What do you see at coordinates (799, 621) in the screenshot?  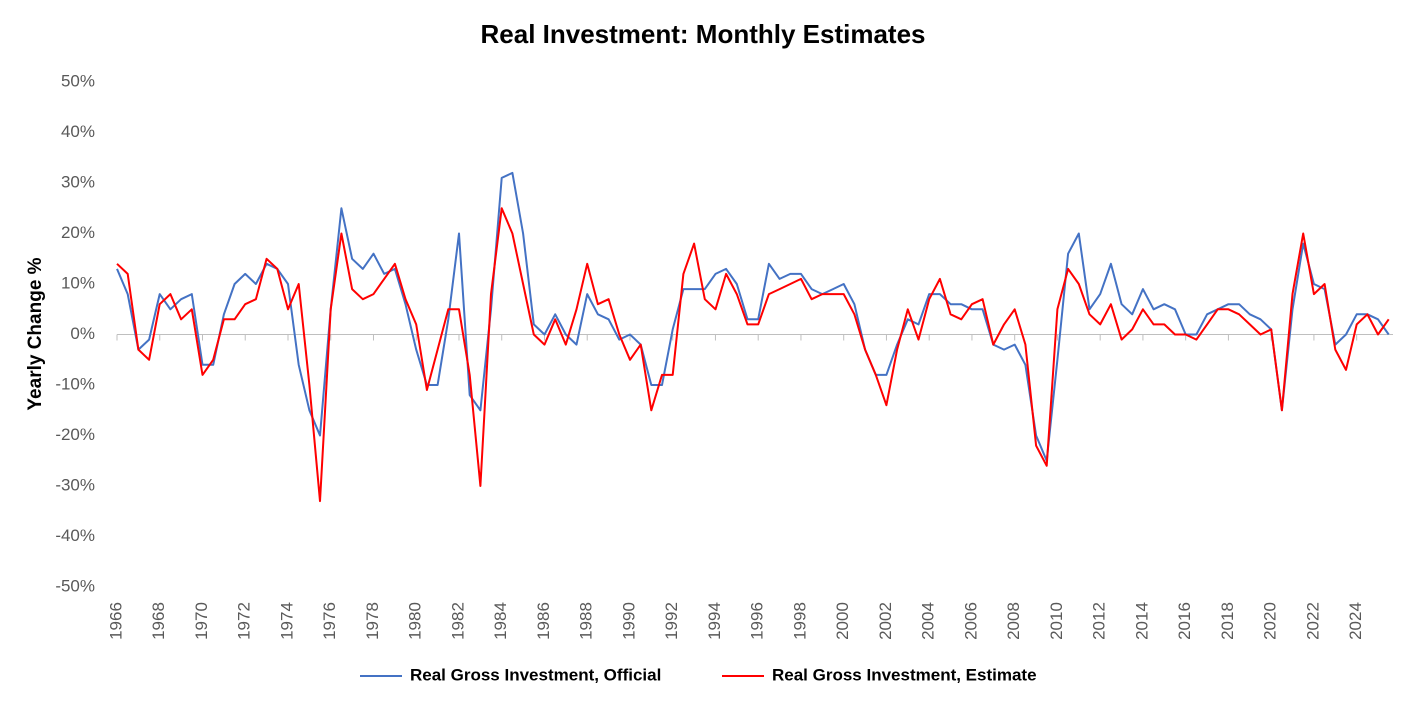 I see `x-tick-label: 1998` at bounding box center [799, 621].